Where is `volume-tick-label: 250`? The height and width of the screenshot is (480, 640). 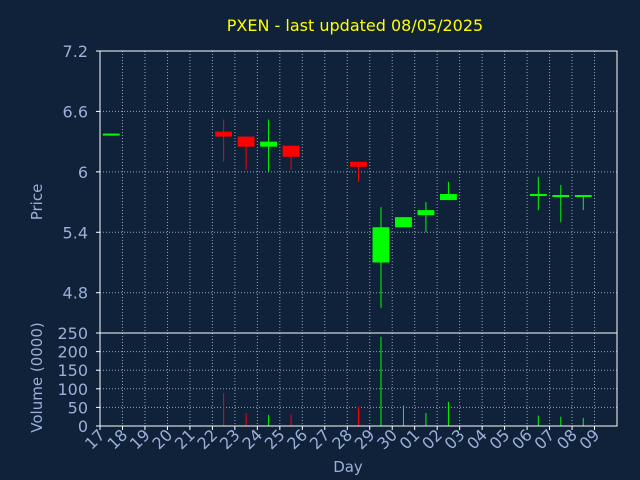 volume-tick-label: 250 is located at coordinates (72, 333).